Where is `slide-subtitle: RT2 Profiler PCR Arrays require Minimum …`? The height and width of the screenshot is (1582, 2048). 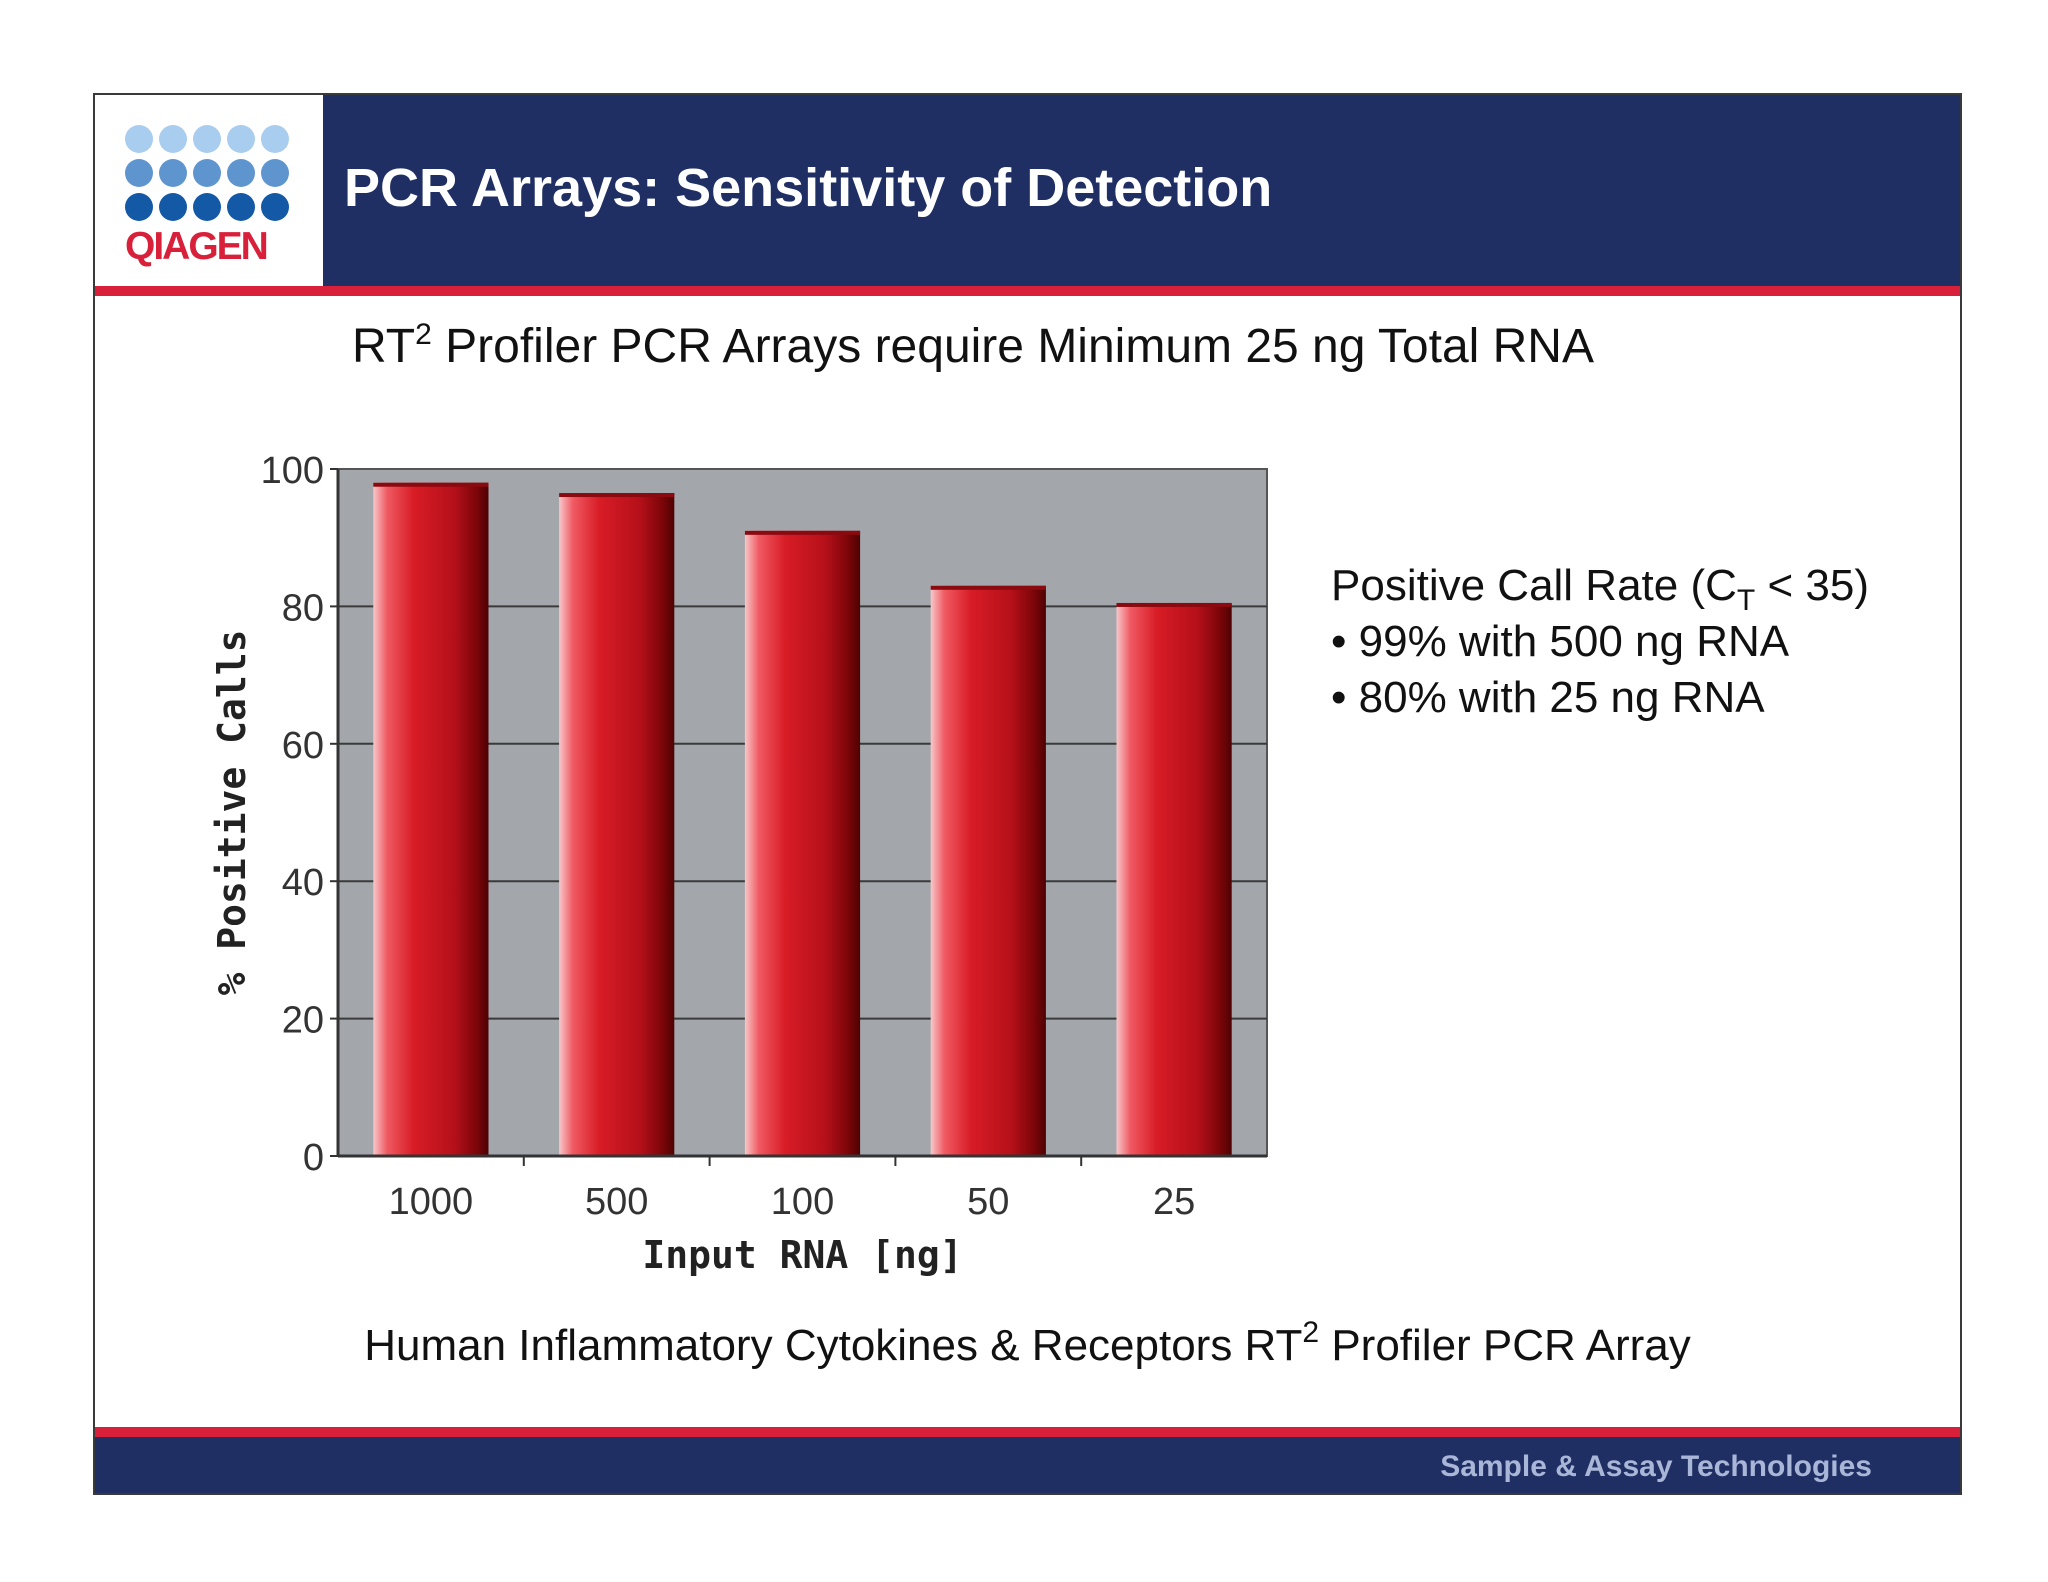 slide-subtitle: RT2 Profiler PCR Arrays require Minimum … is located at coordinates (973, 346).